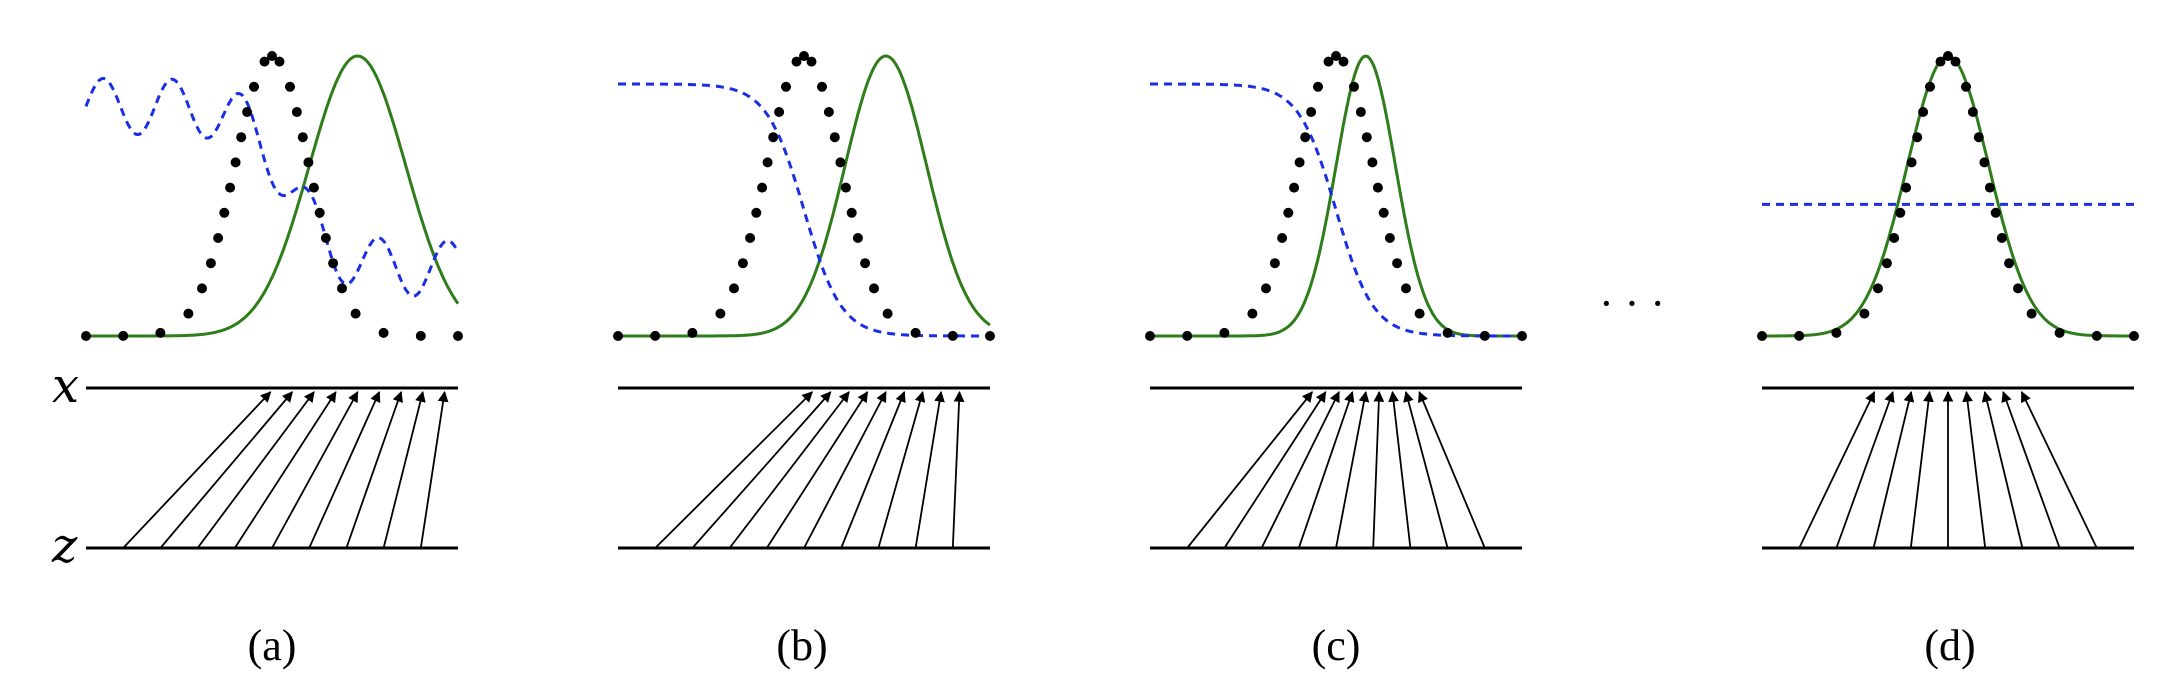 The height and width of the screenshot is (688, 2174). I want to click on x-axis-label: x, so click(65, 386).